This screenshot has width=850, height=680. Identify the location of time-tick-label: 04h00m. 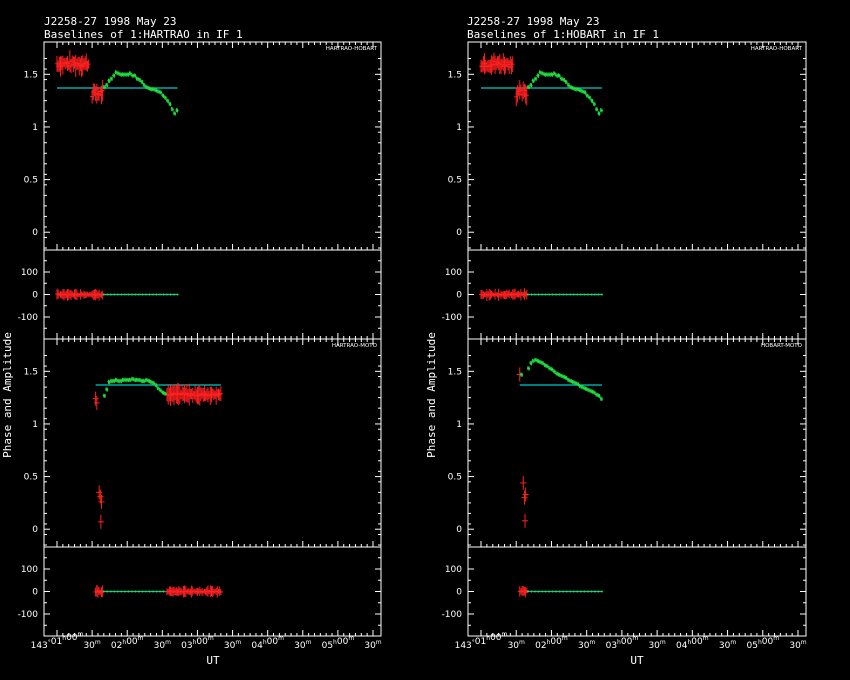
(692, 643).